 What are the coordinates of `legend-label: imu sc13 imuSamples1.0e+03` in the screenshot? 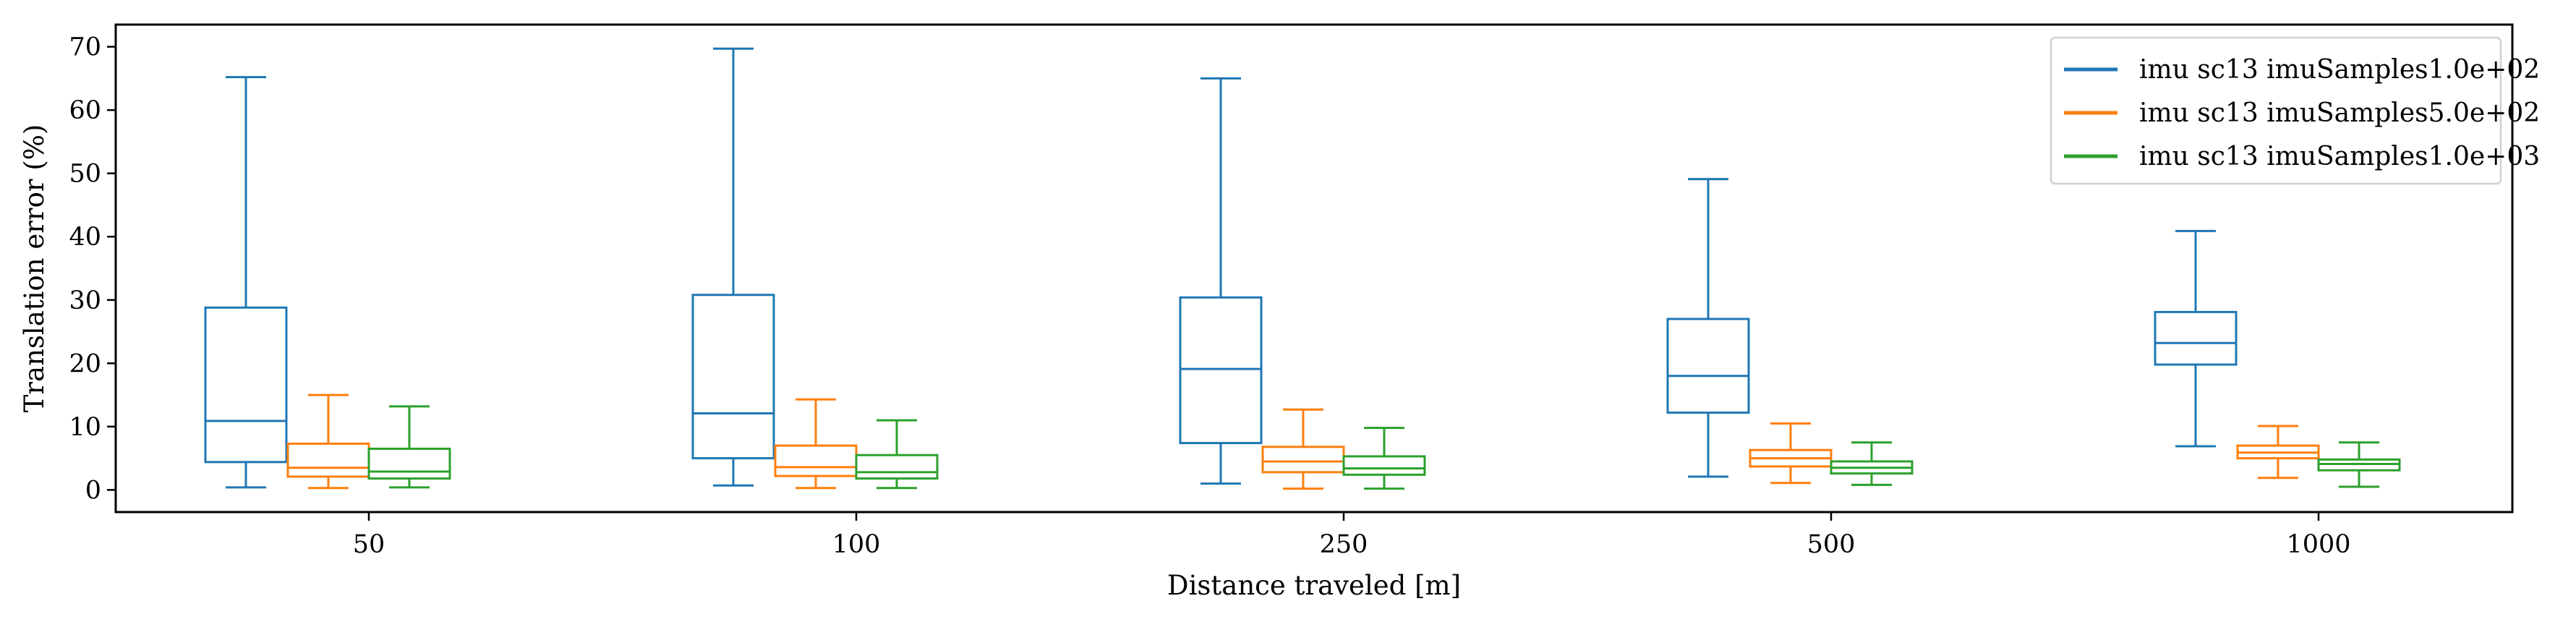 It's located at (2339, 156).